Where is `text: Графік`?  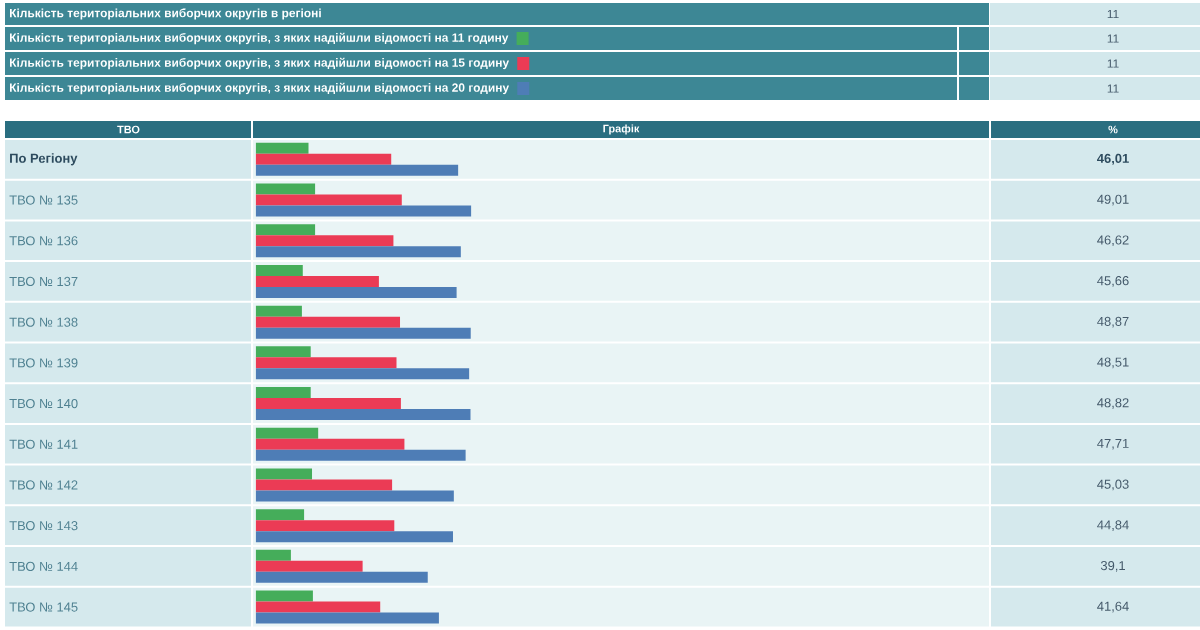
text: Графік is located at coordinates (621, 129).